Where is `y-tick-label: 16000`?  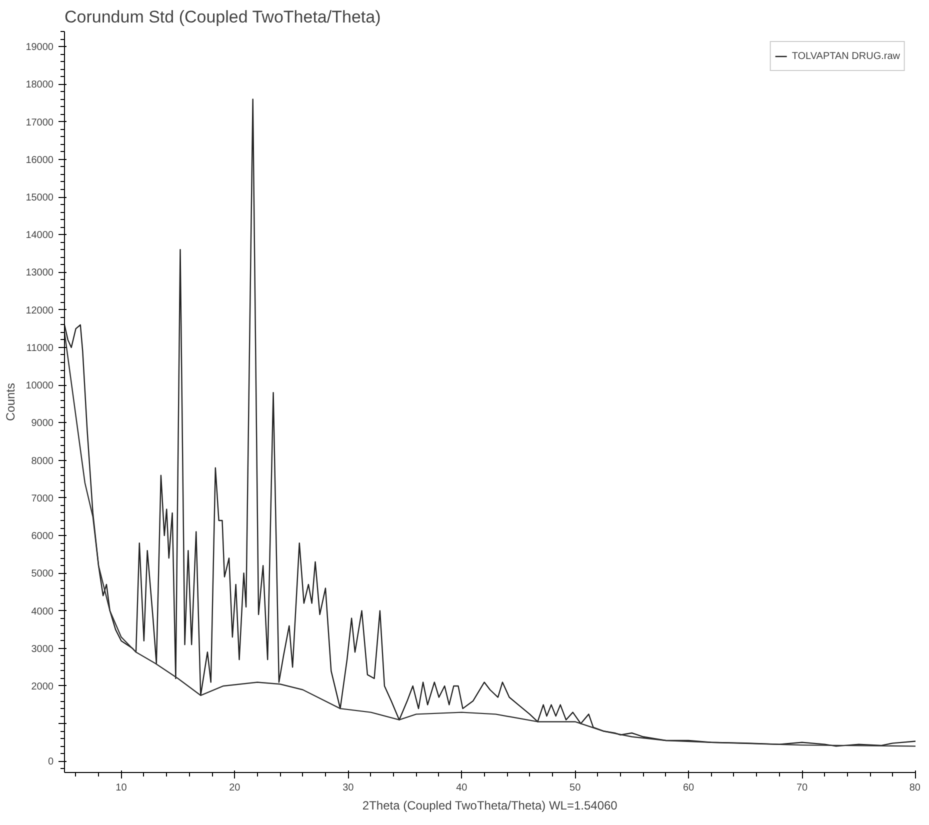 y-tick-label: 16000 is located at coordinates (40, 160).